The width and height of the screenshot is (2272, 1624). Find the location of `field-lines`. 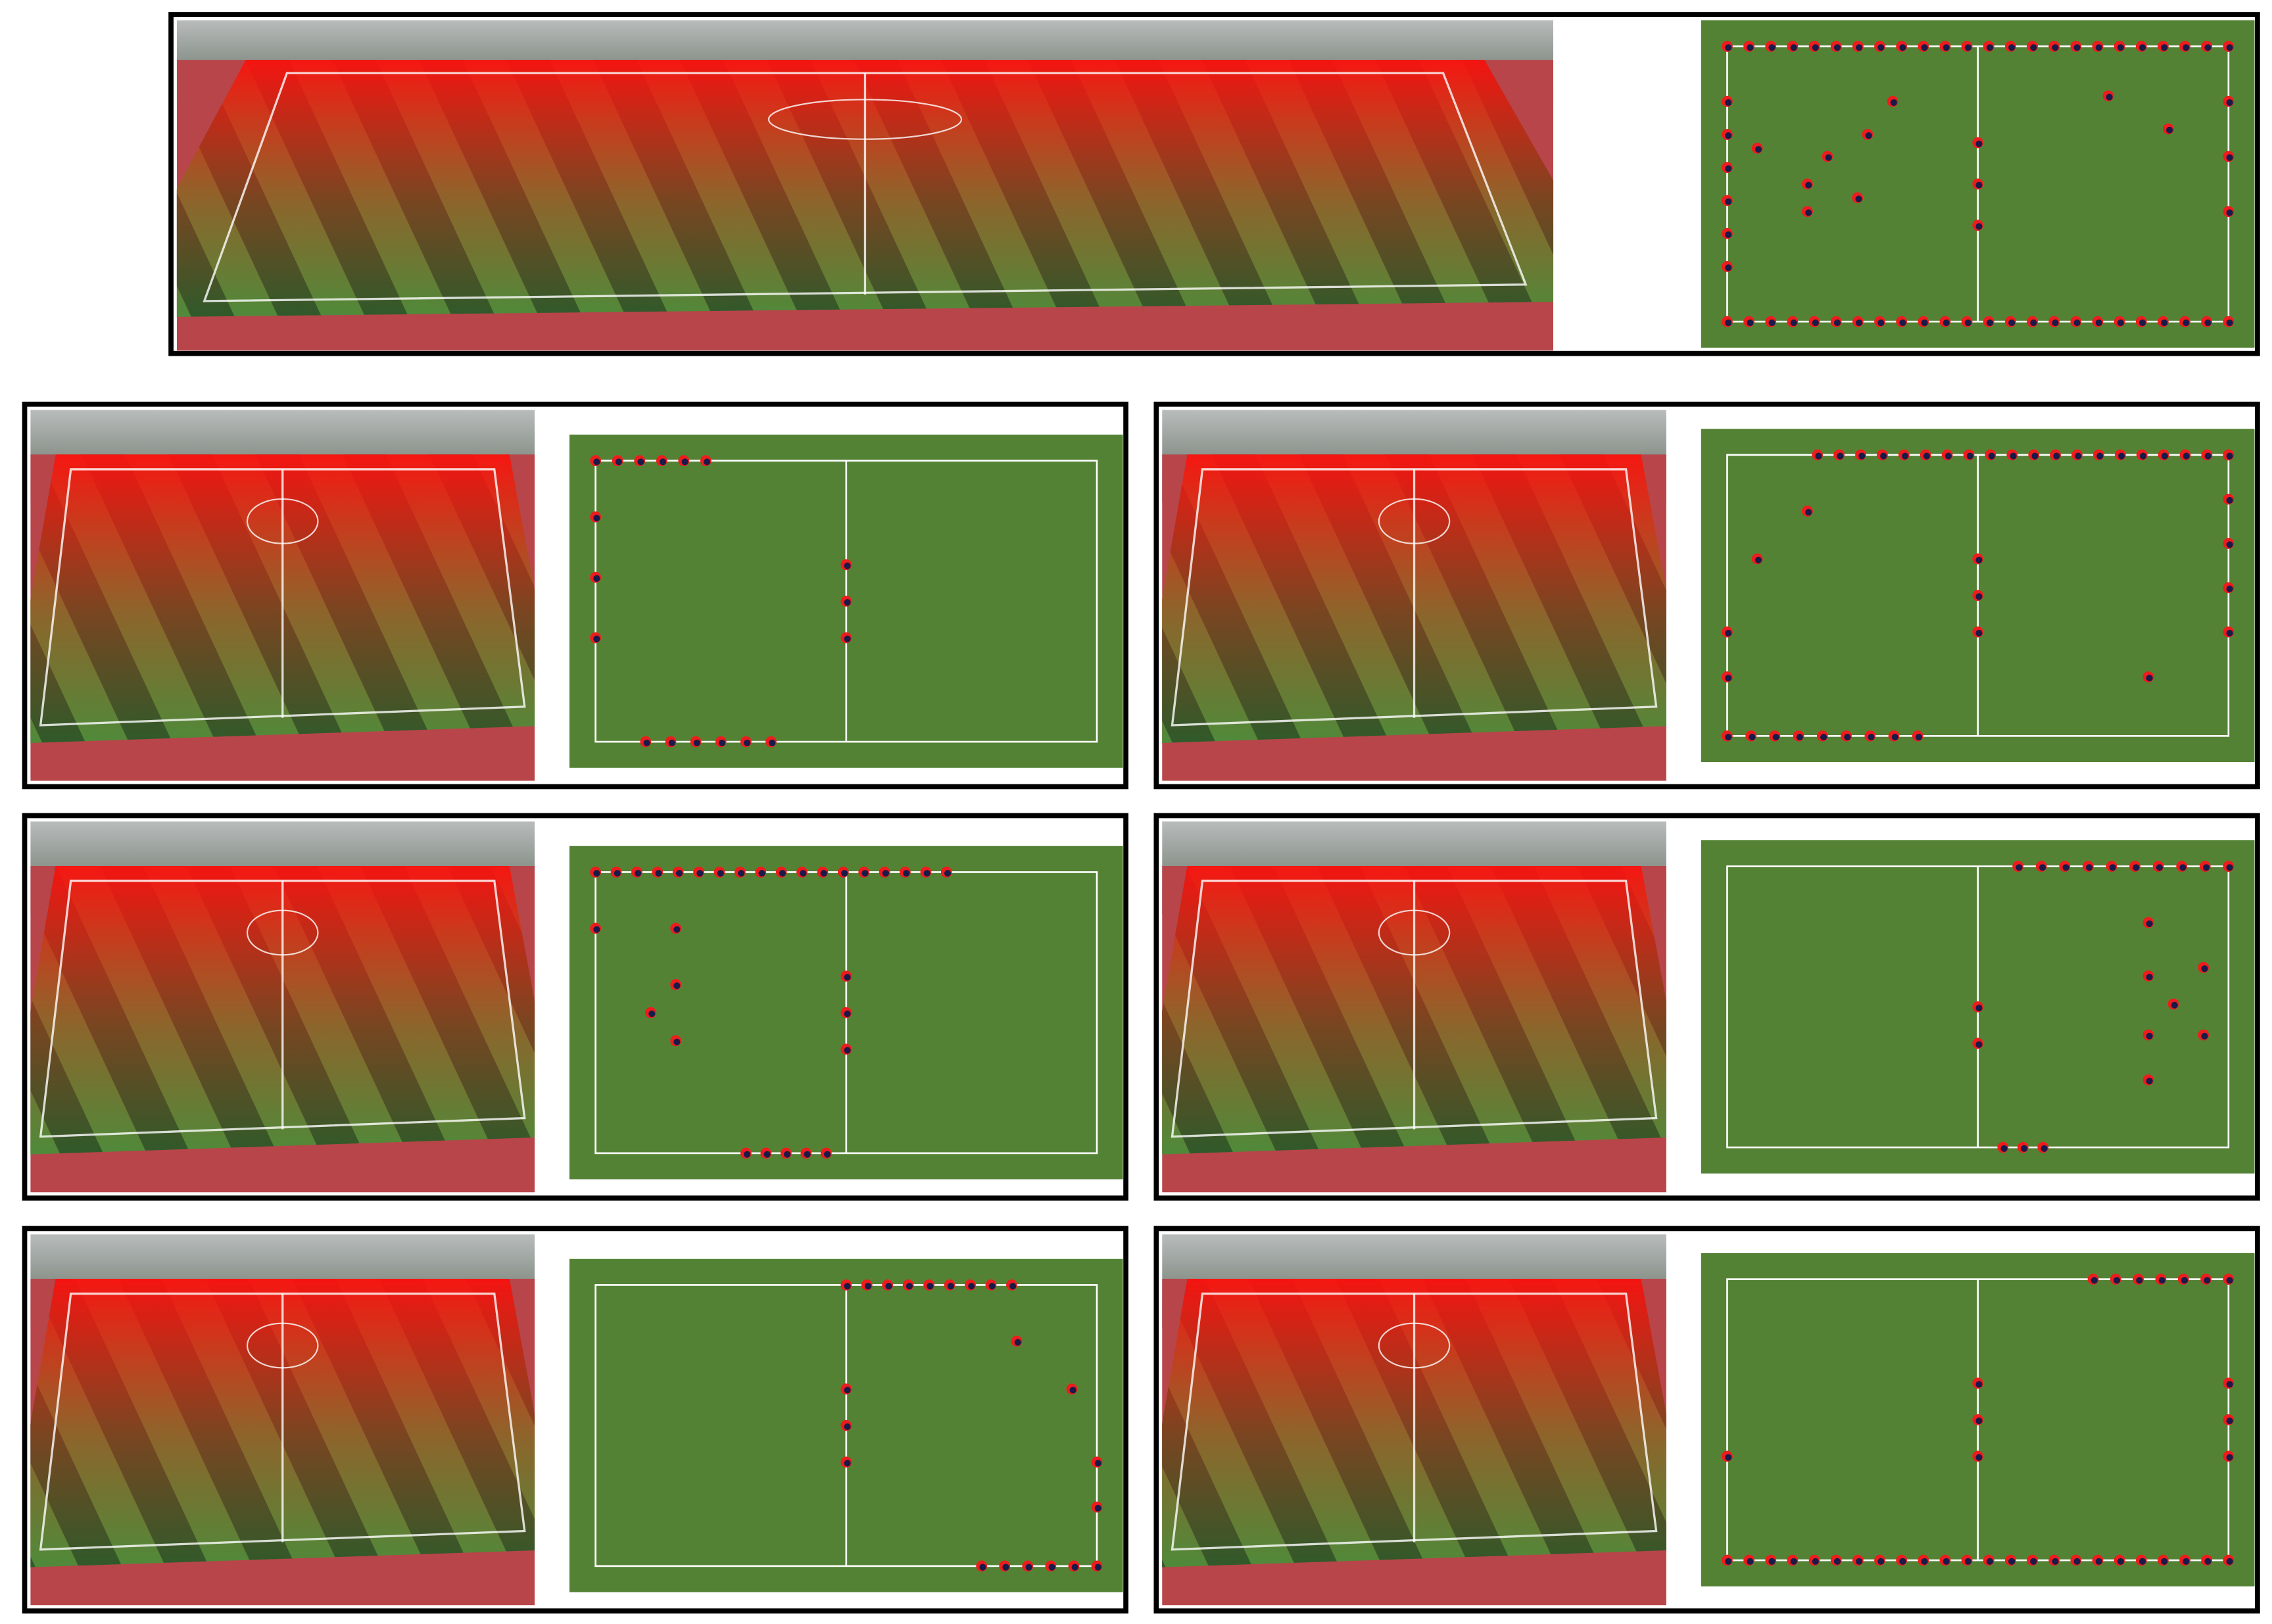

field-lines is located at coordinates (1414, 1422).